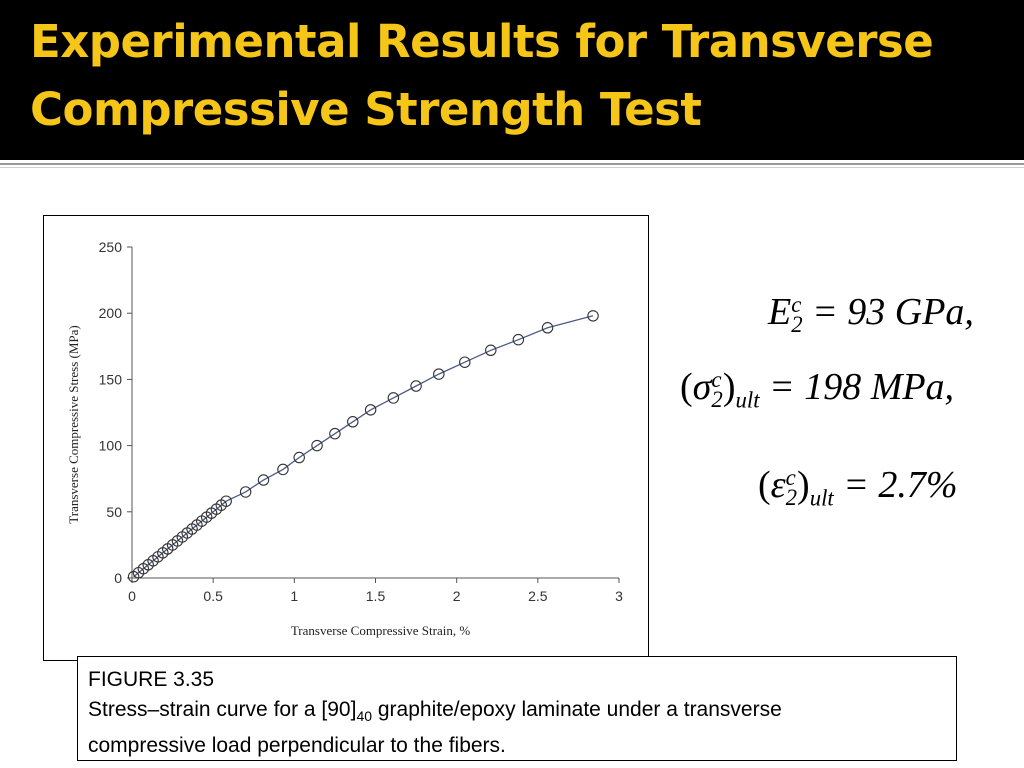 The image size is (1024, 768). What do you see at coordinates (764, 485) in the screenshot?
I see `epsilon-open: (` at bounding box center [764, 485].